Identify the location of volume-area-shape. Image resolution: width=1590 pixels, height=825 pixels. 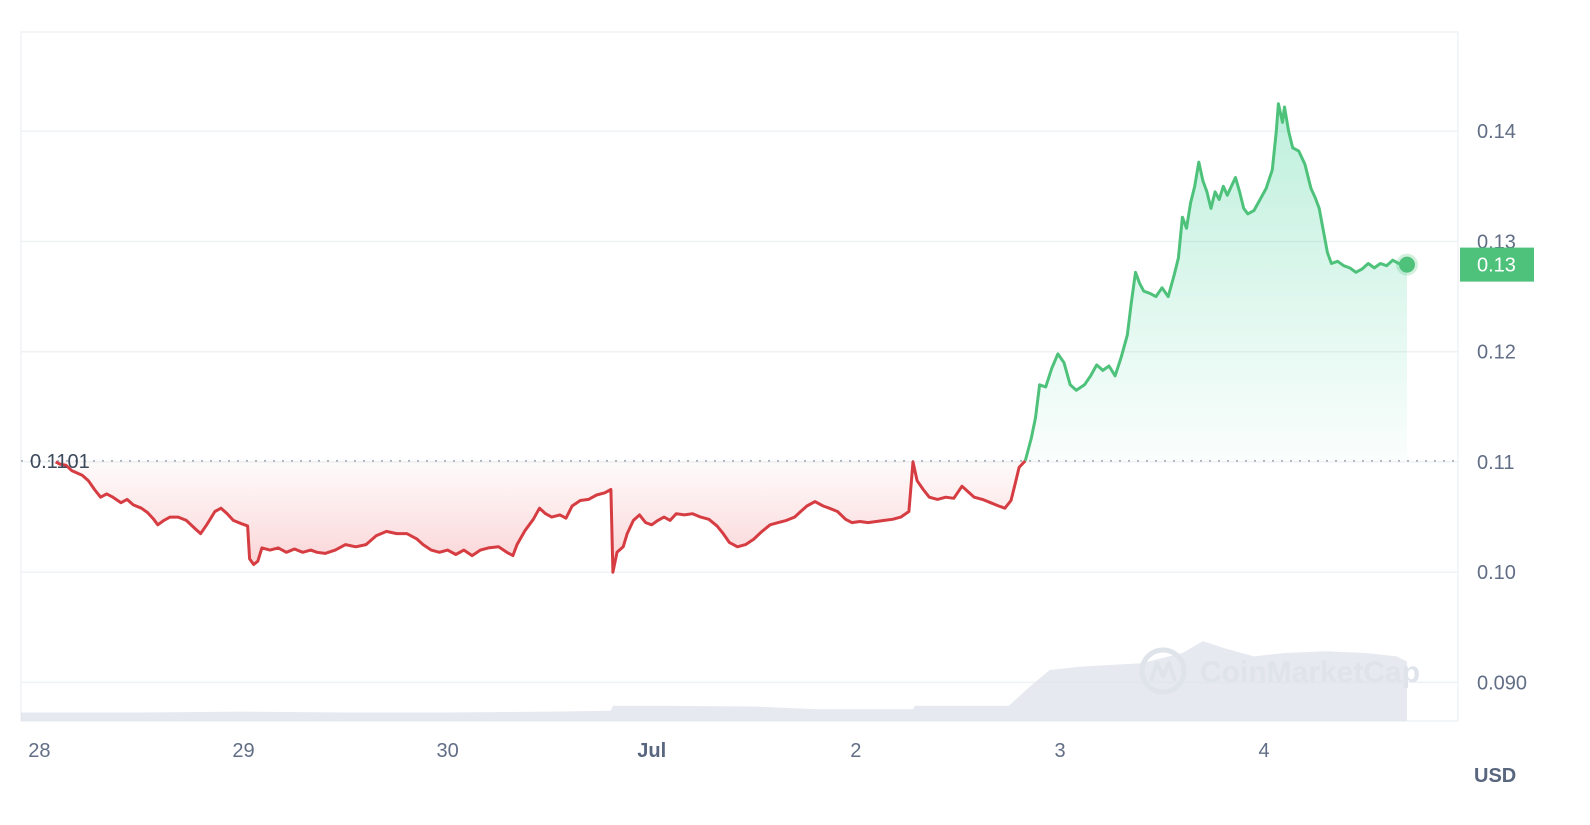
(714, 681).